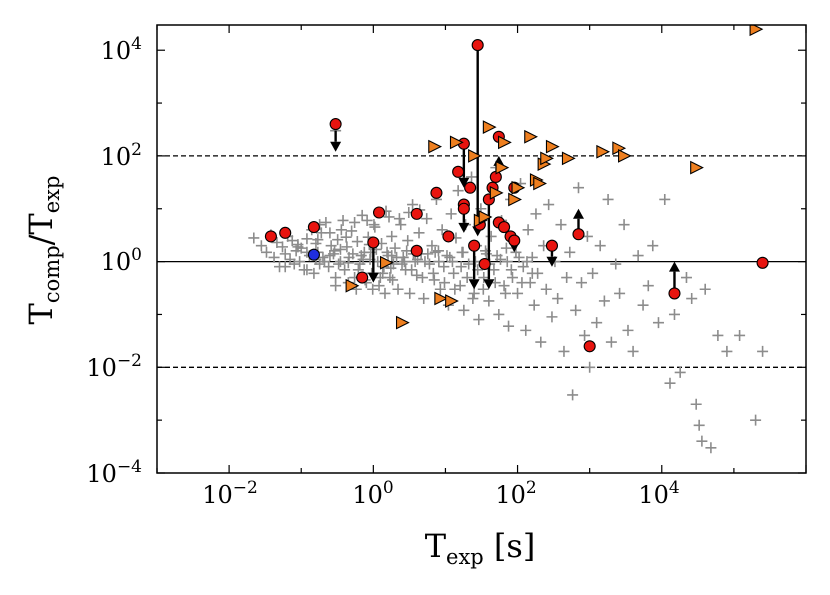 The image size is (830, 595). I want to click on y-tick-label: 10⁻², so click(114, 366).